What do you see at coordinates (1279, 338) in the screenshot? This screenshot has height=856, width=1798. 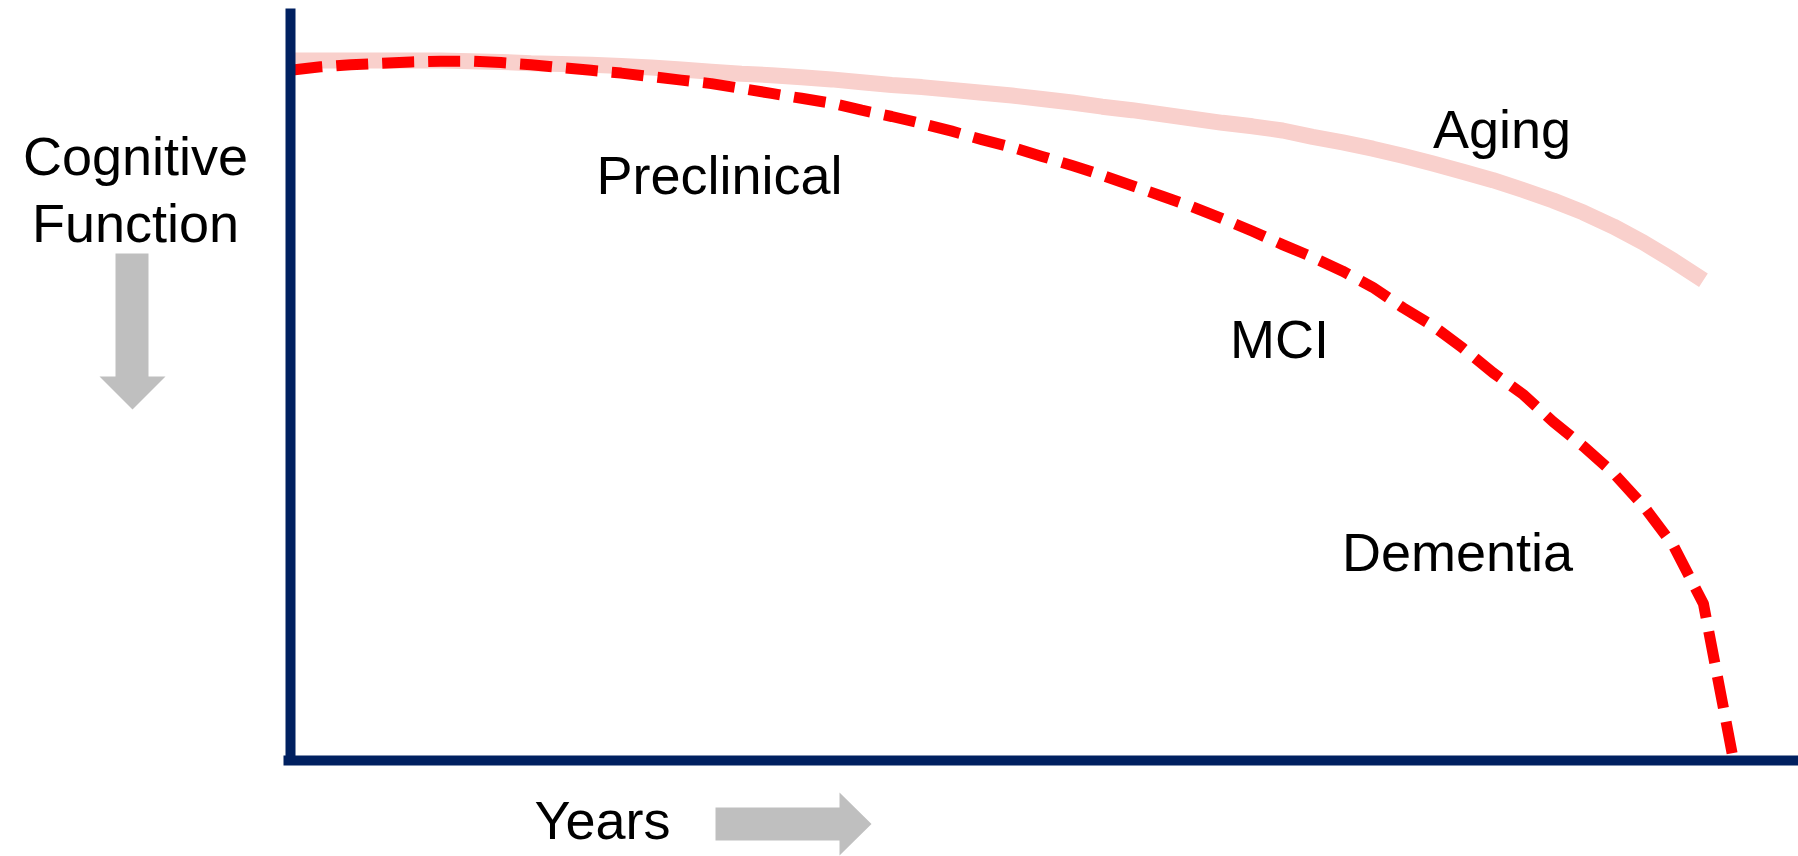 I see `annotation: MCI` at bounding box center [1279, 338].